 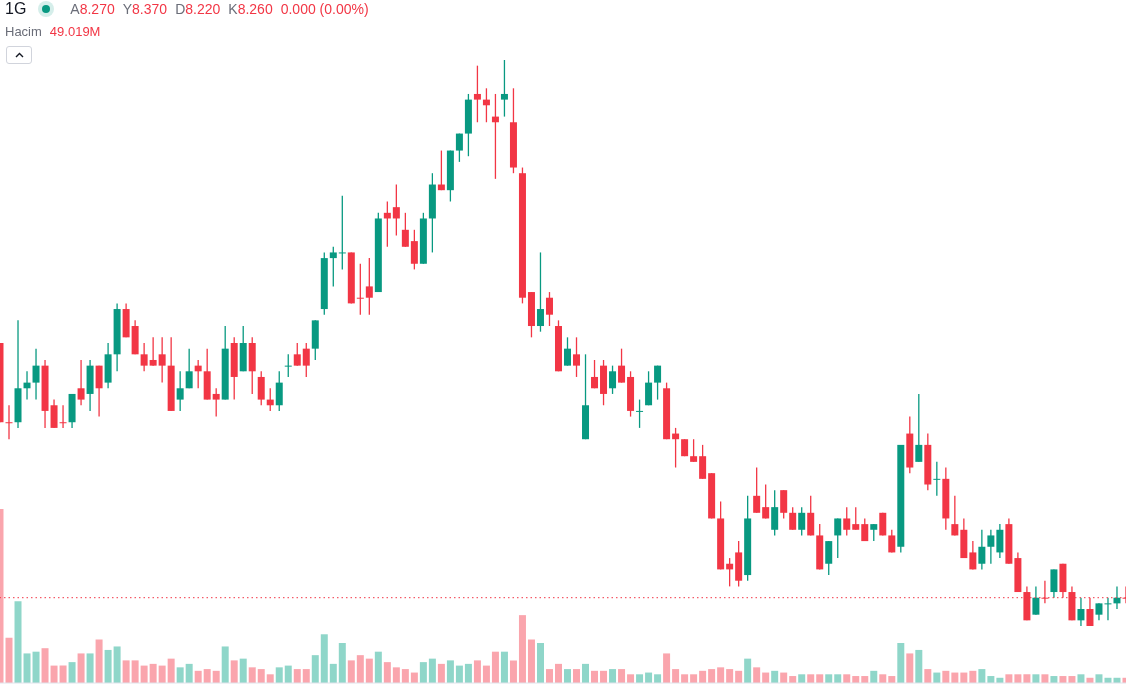 What do you see at coordinates (92, 9) in the screenshot?
I see `text: A8.270` at bounding box center [92, 9].